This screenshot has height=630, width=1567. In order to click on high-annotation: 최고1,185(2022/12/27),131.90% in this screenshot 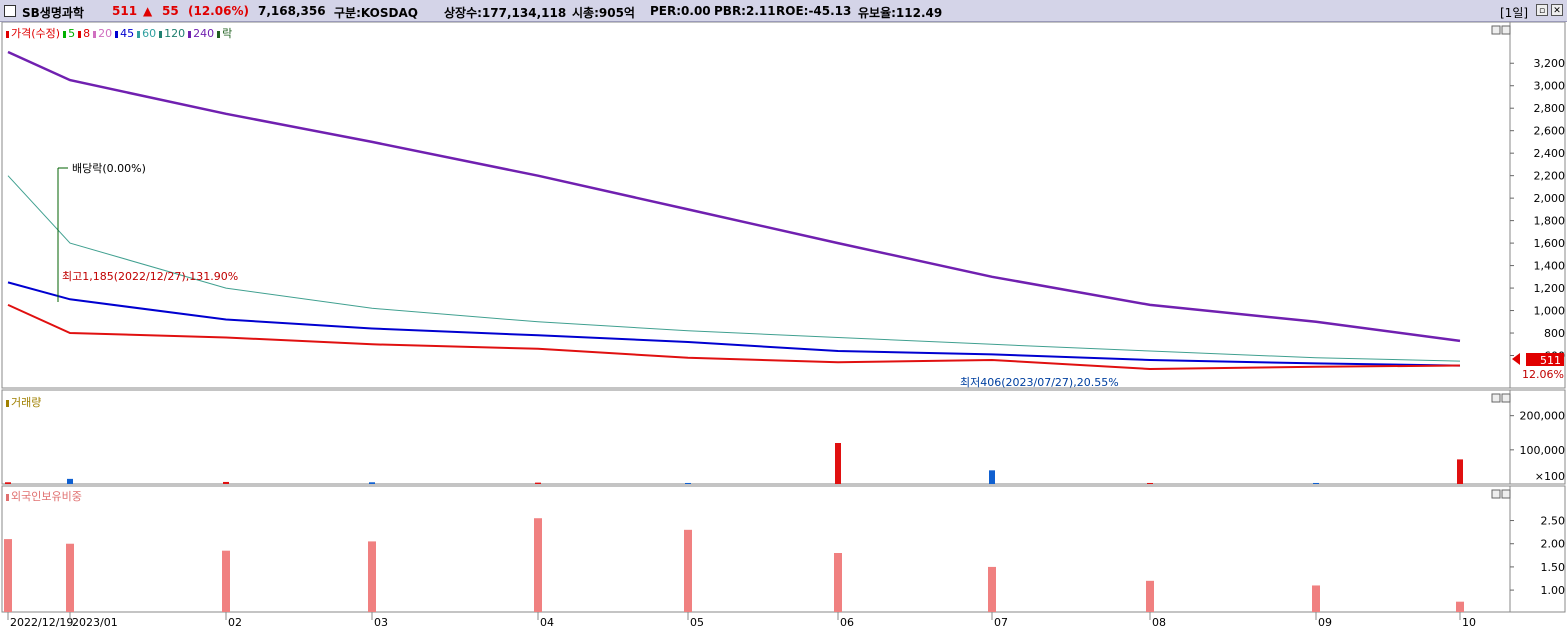, I will do `click(150, 276)`.